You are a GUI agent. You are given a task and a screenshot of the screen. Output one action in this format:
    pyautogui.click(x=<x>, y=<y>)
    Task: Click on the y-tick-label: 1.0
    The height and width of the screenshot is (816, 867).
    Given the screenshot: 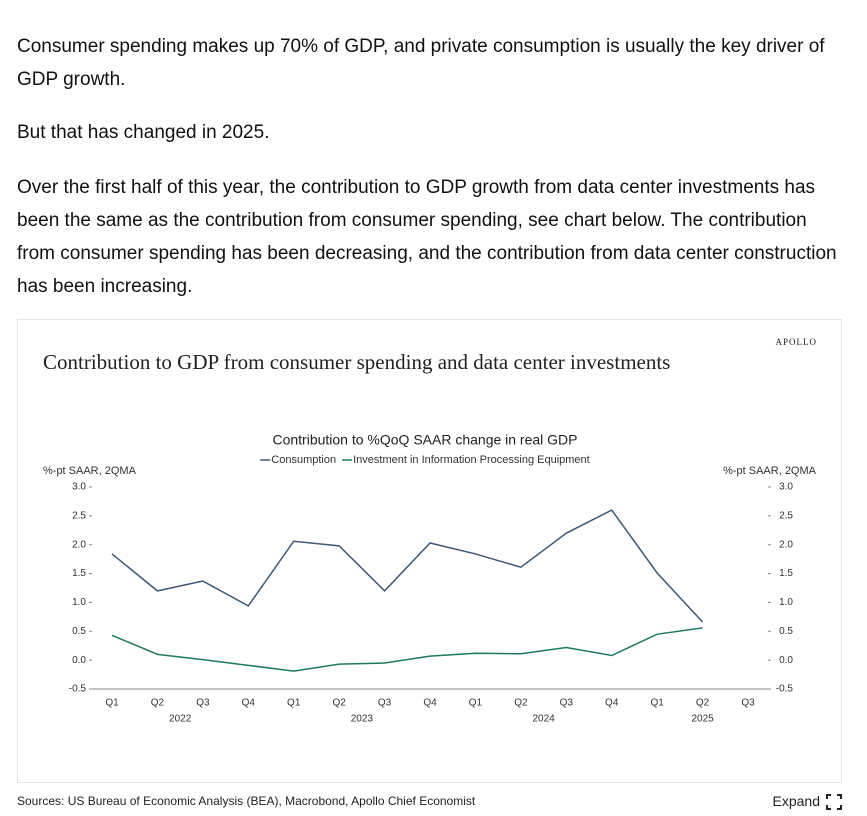 What is the action you would take?
    pyautogui.click(x=79, y=602)
    